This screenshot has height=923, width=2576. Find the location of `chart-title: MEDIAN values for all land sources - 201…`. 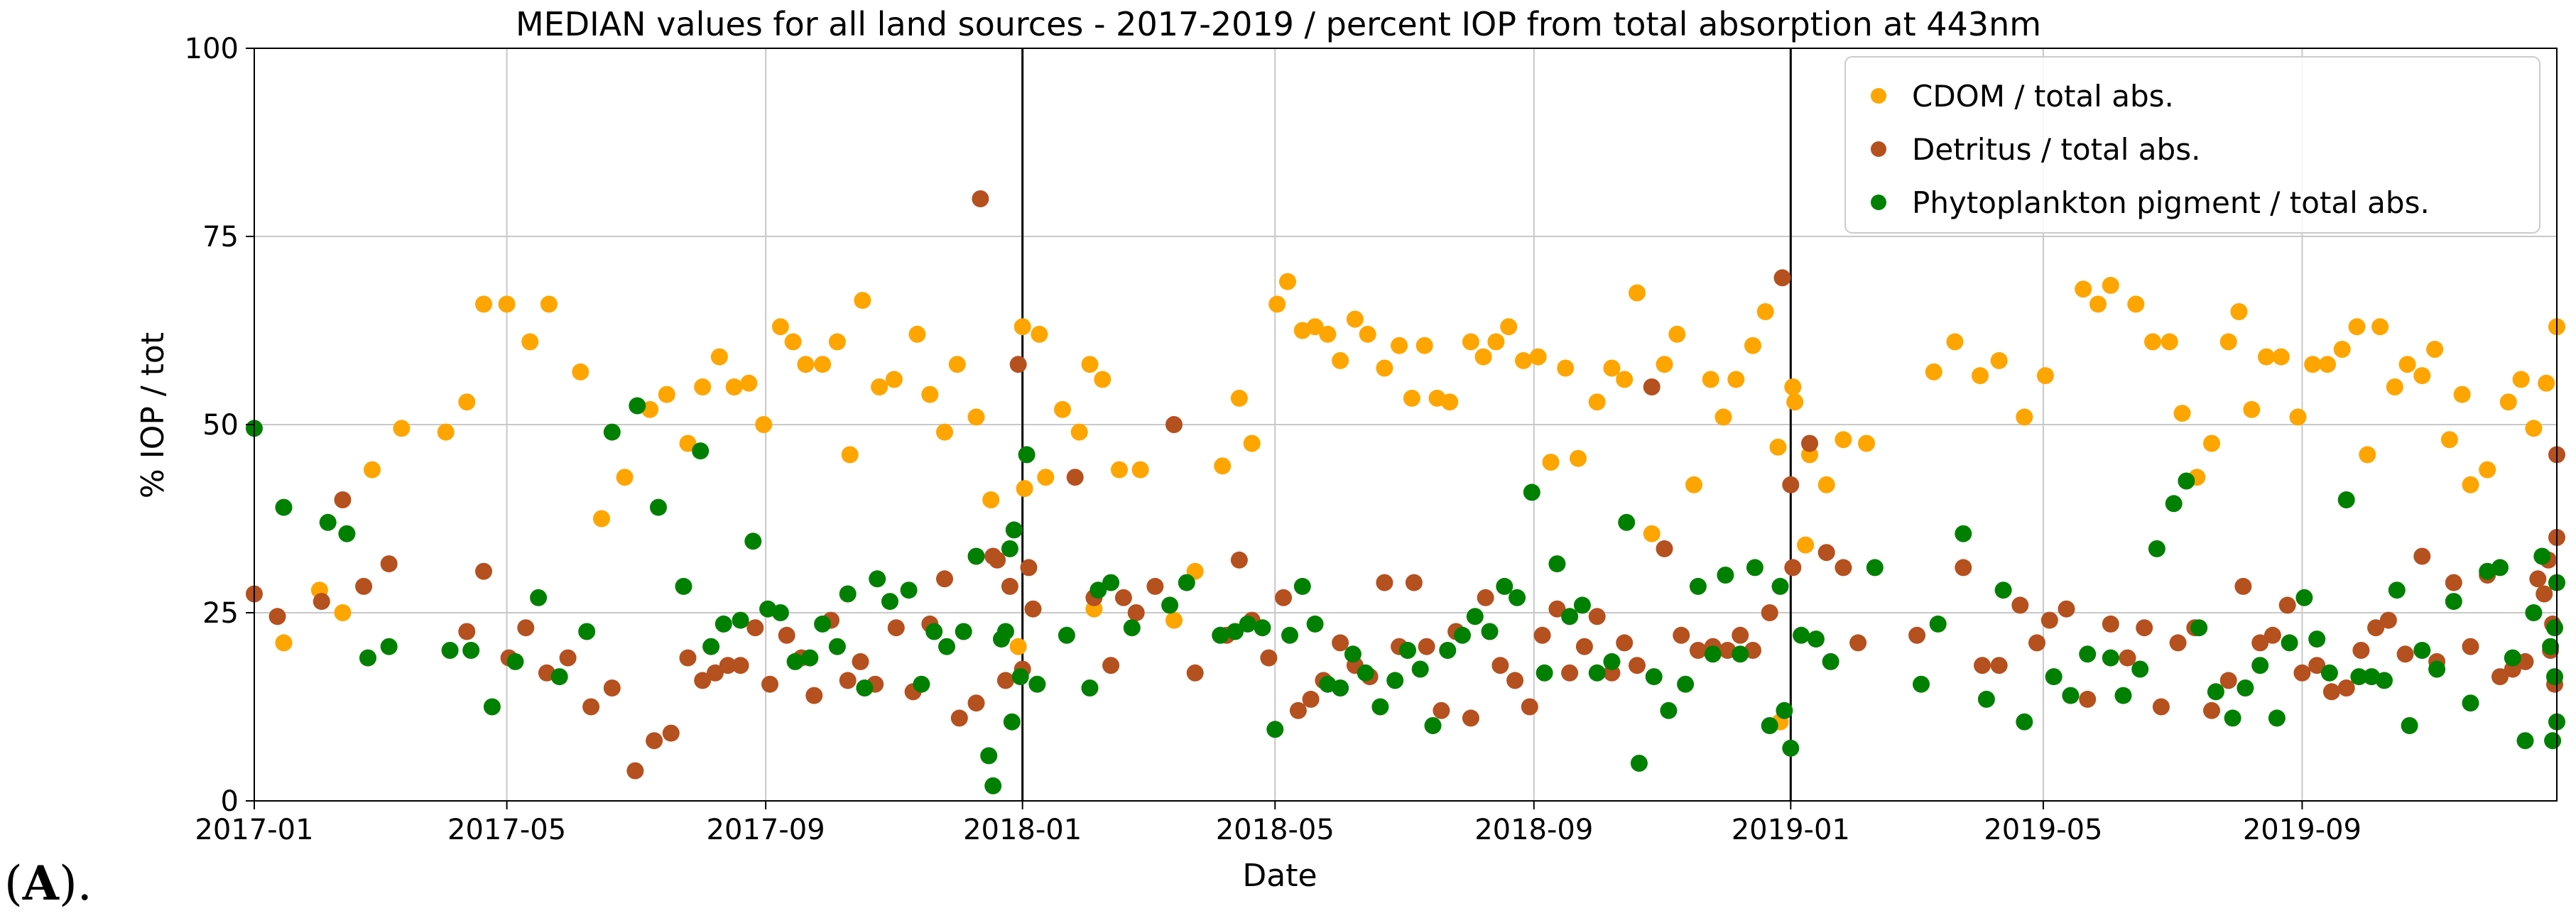

chart-title: MEDIAN values for all land sources - 201… is located at coordinates (1279, 24).